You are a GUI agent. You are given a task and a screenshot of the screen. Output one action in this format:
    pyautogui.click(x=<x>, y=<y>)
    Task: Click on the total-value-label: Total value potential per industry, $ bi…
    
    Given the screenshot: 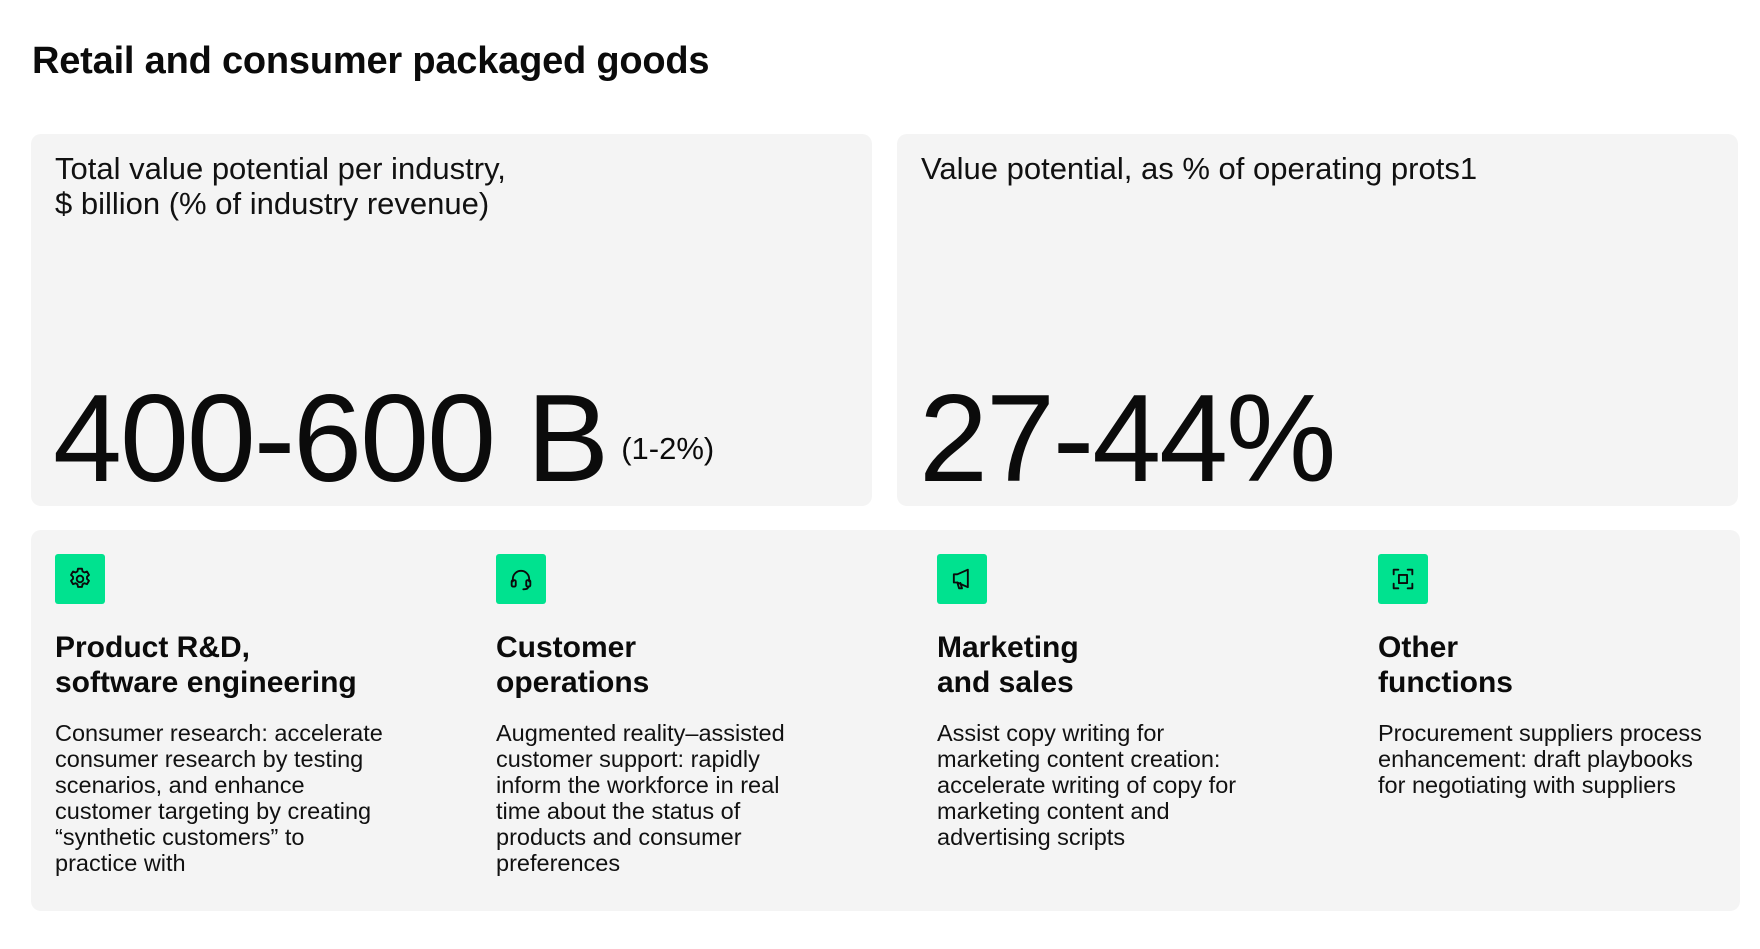 What is the action you would take?
    pyautogui.click(x=280, y=186)
    